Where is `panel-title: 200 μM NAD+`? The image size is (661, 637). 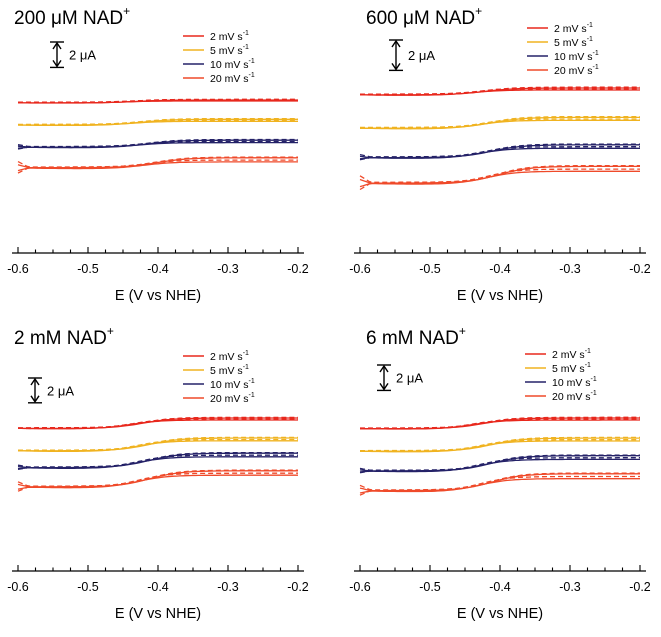
panel-title: 200 μM NAD+ is located at coordinates (72, 16).